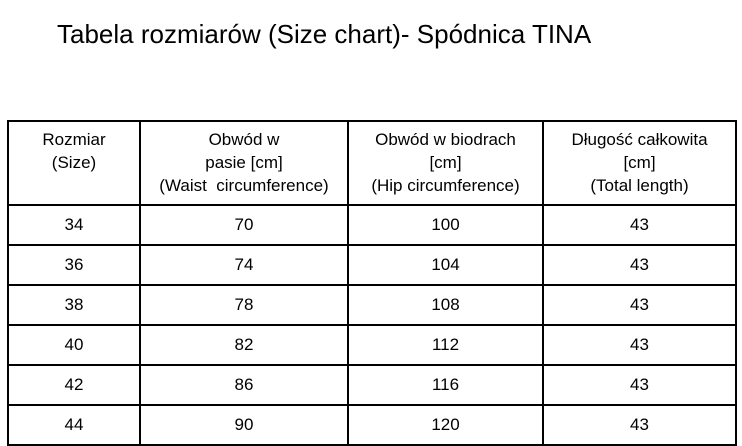  Describe the element at coordinates (445, 425) in the screenshot. I see `cell-hip: 120` at that location.